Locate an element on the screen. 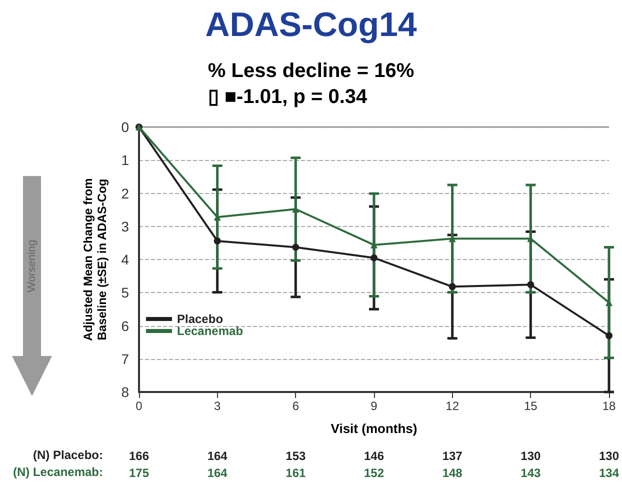 The height and width of the screenshot is (483, 622). y-tick-label: 4 is located at coordinates (125, 260).